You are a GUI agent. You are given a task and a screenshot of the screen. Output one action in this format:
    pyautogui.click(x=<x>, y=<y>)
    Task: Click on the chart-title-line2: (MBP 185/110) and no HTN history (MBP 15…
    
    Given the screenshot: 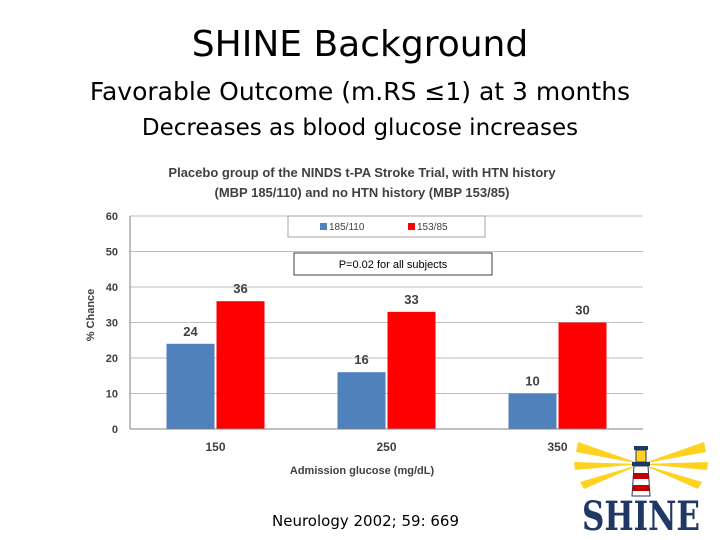 What is the action you would take?
    pyautogui.click(x=362, y=192)
    